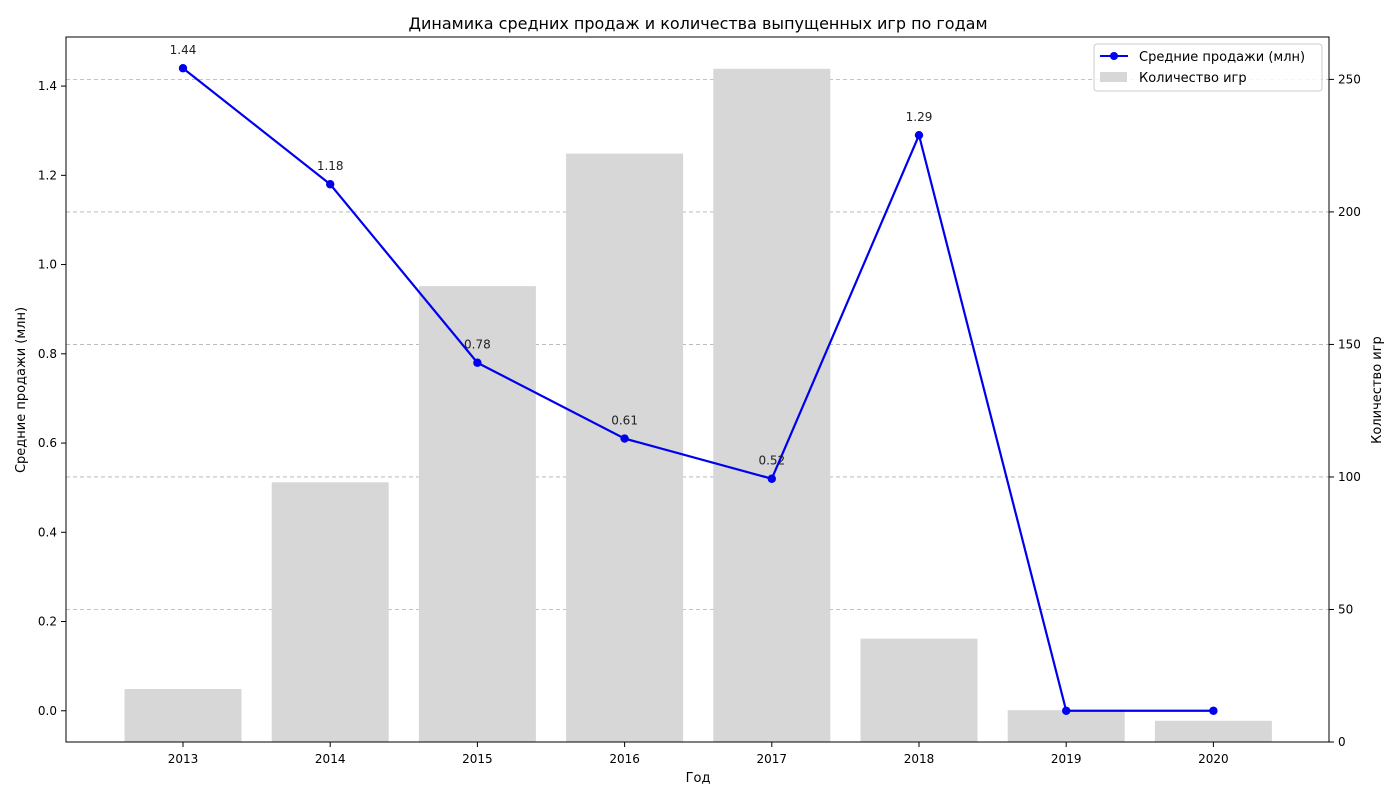 This screenshot has width=1400, height=800. I want to click on data-label-2018: 1.29, so click(919, 117).